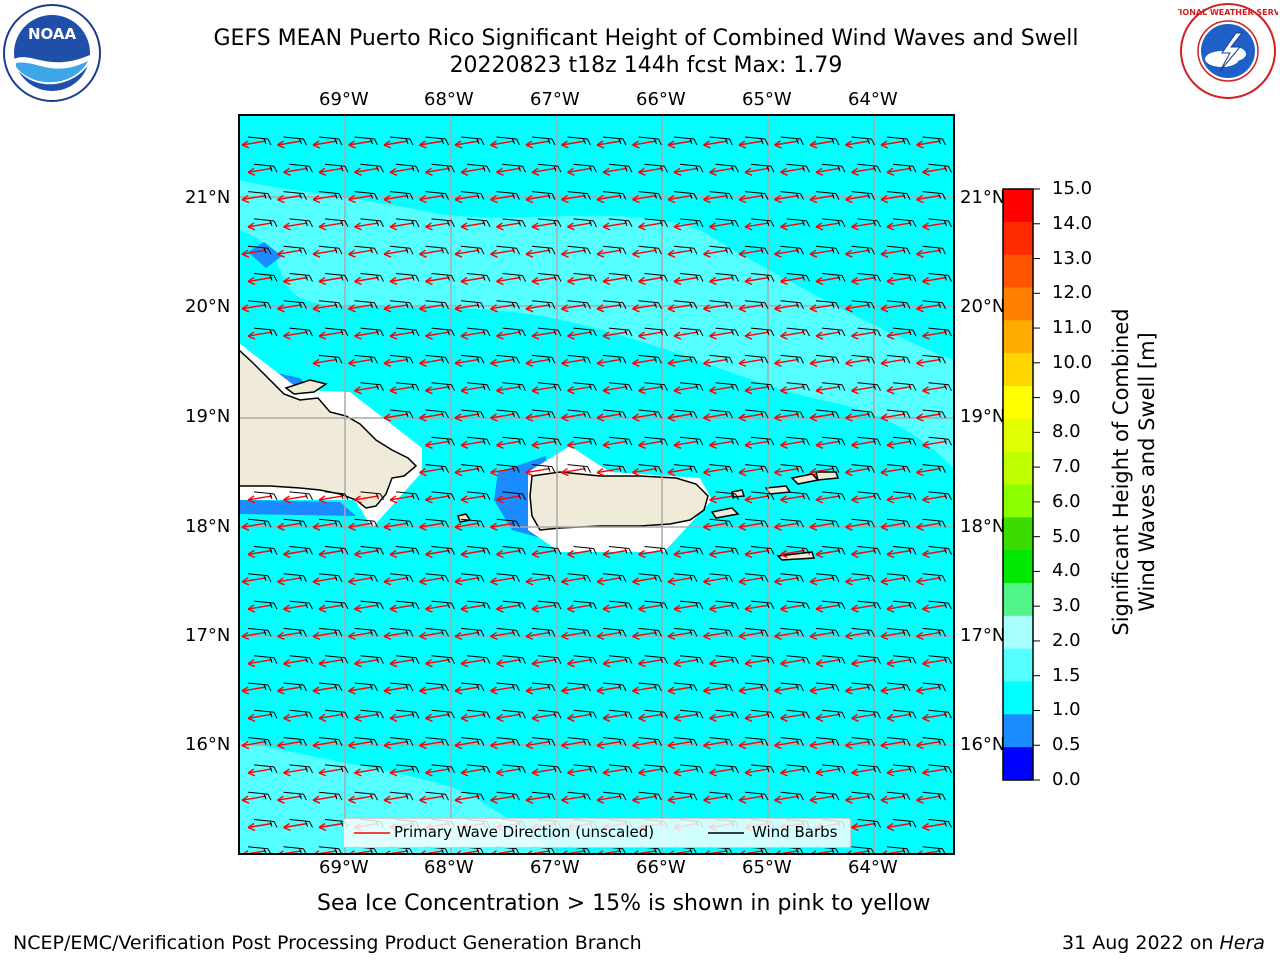  Describe the element at coordinates (449, 867) in the screenshot. I see `lon-label-bottom: 68°W` at that location.